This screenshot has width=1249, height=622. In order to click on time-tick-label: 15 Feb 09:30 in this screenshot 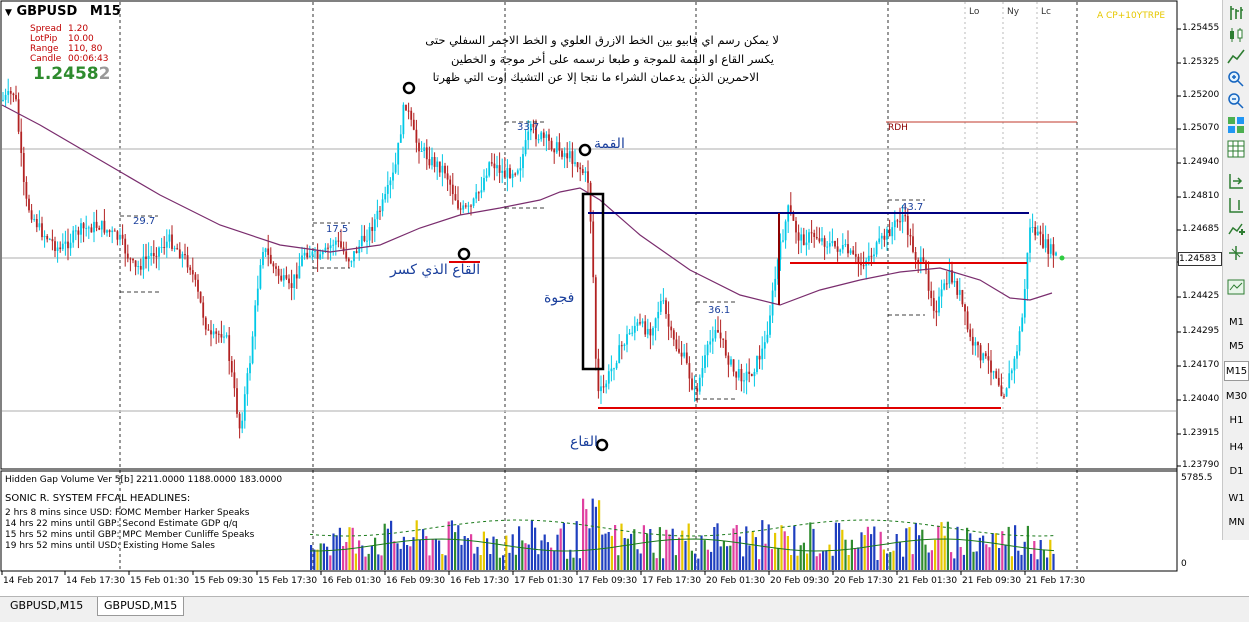, I will do `click(224, 581)`.